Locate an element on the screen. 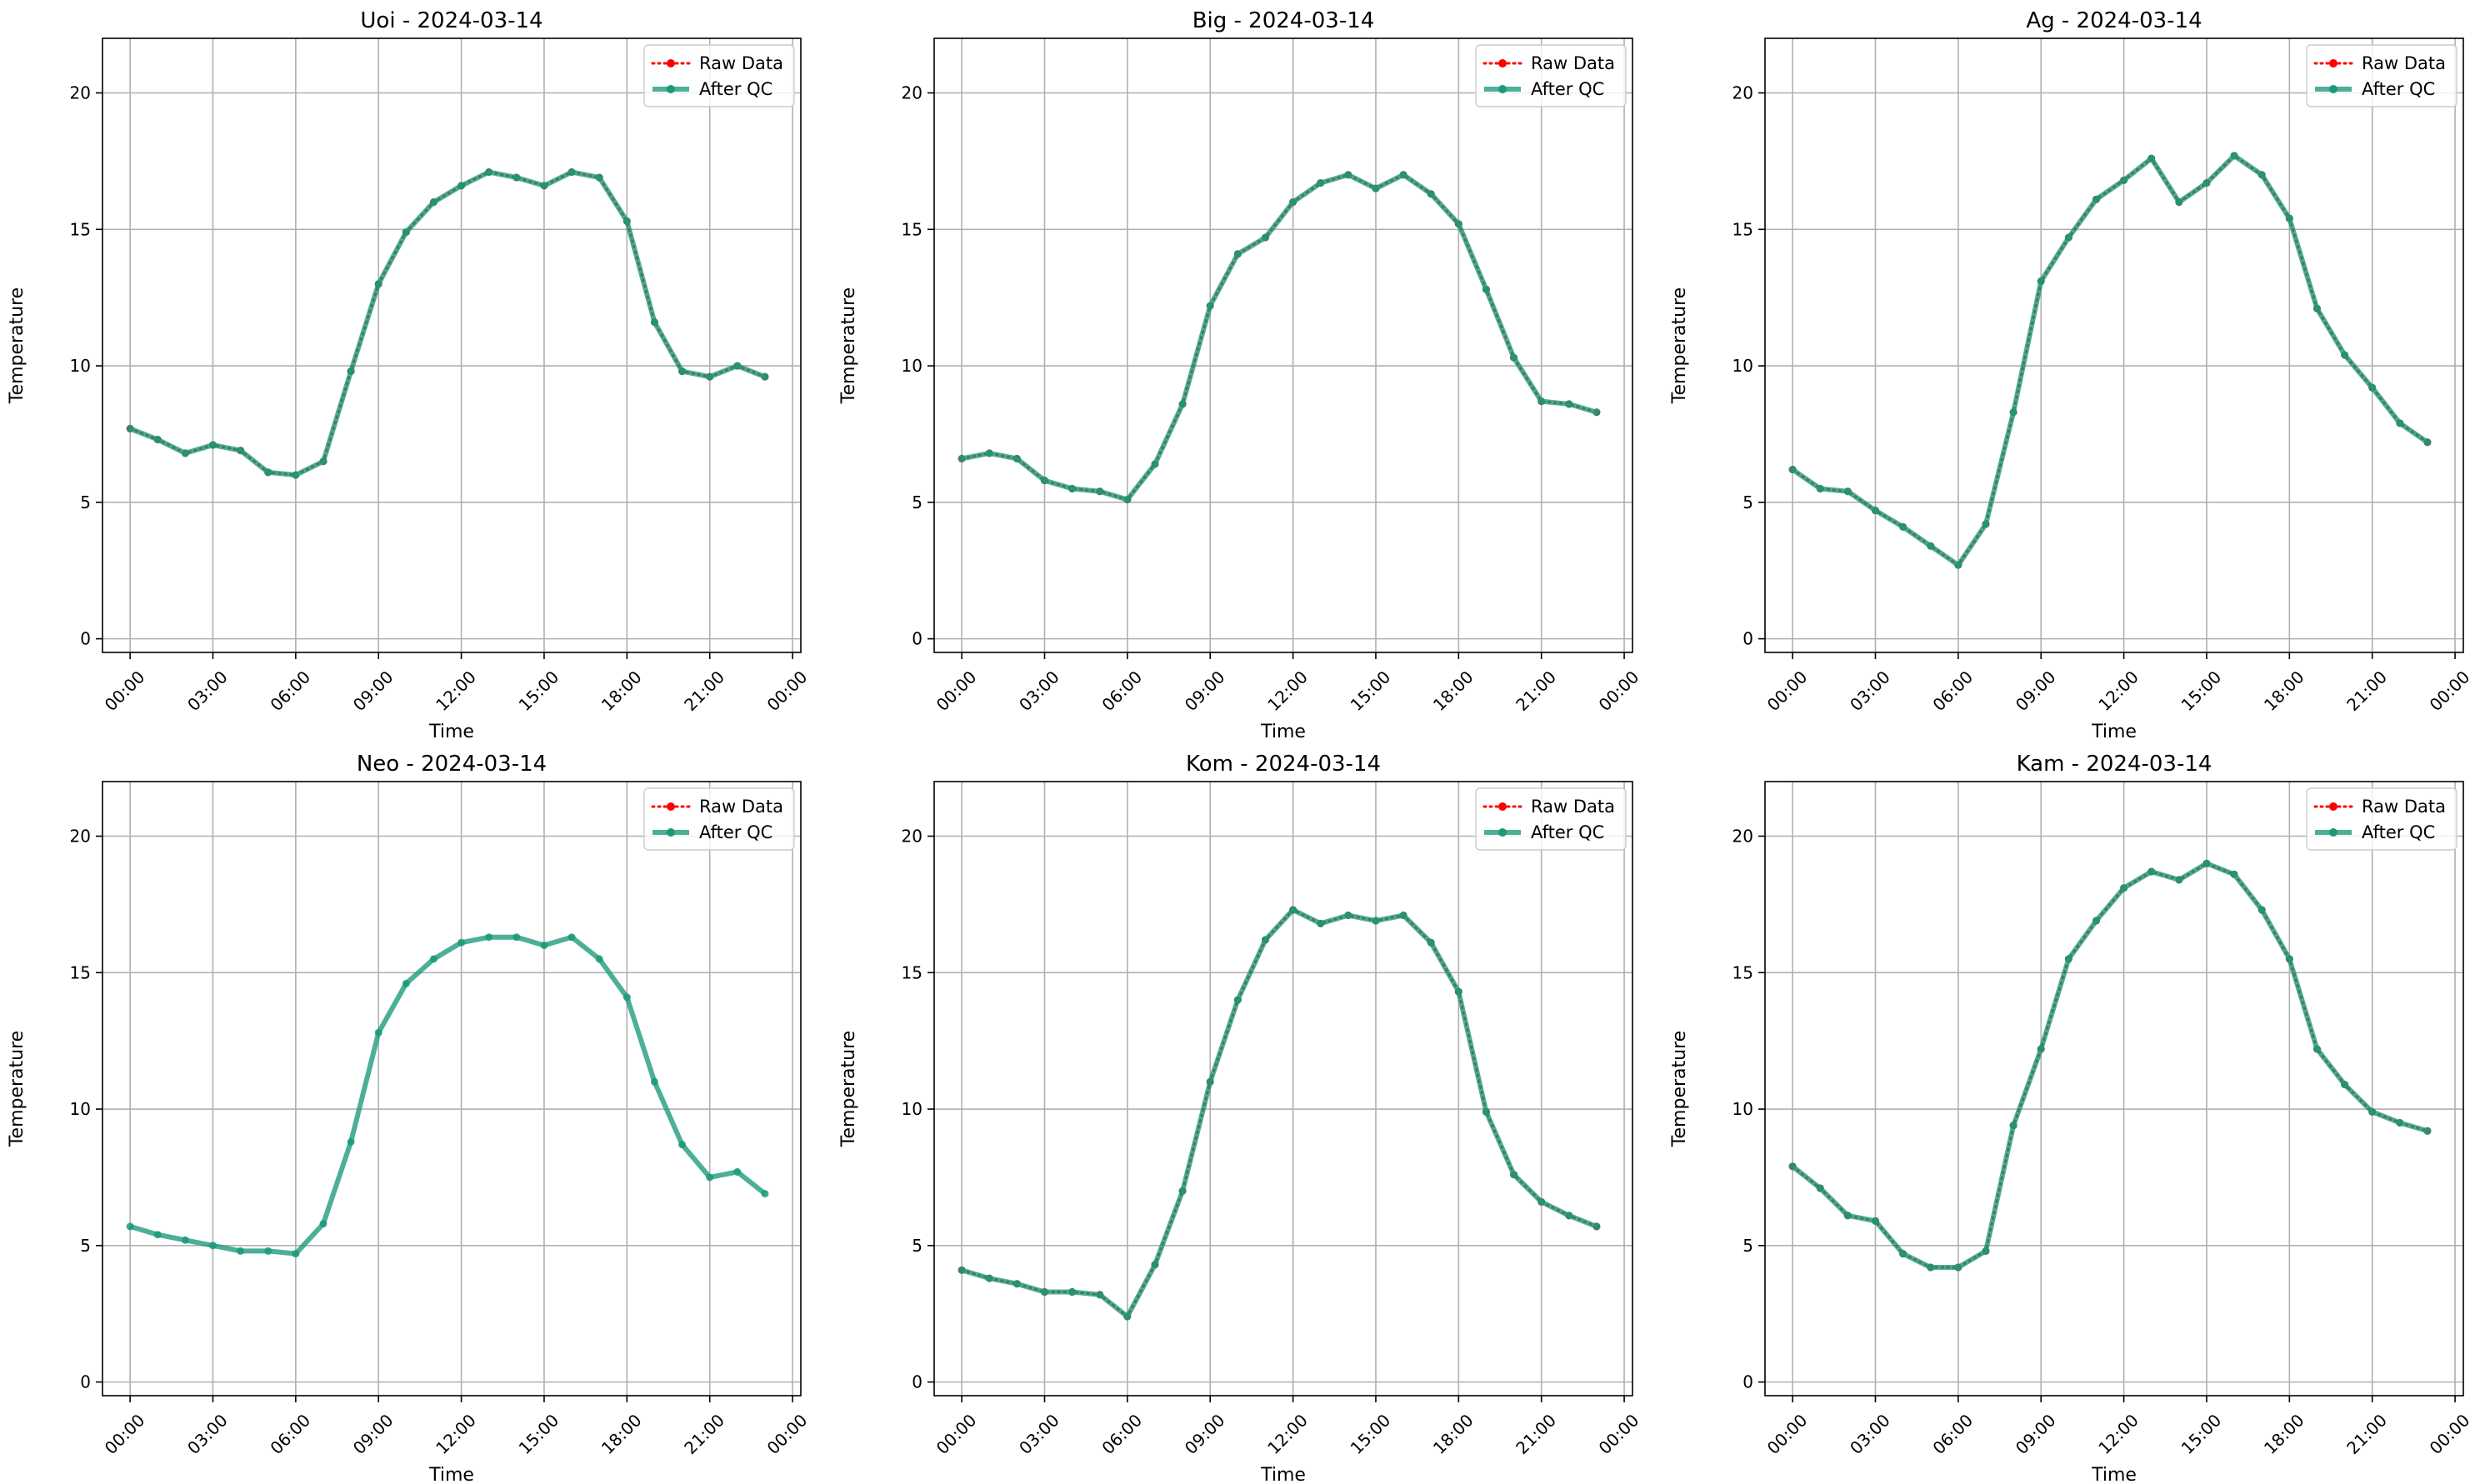 The height and width of the screenshot is (1484, 2485). y-tick-label: 15 is located at coordinates (80, 229).